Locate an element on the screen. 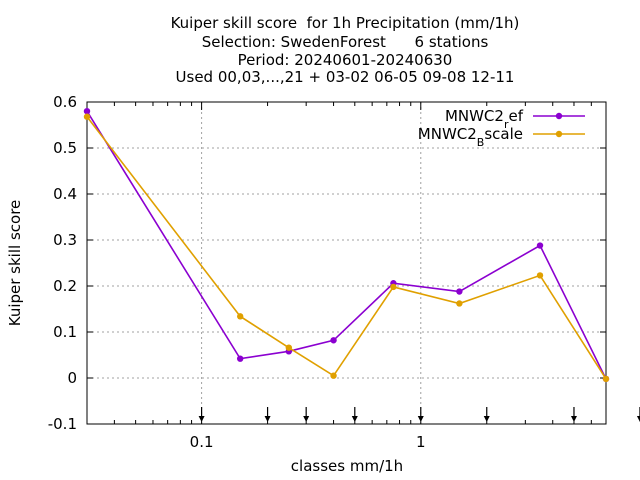 This screenshot has width=640, height=480. threshold-arrows is located at coordinates (419, 414).